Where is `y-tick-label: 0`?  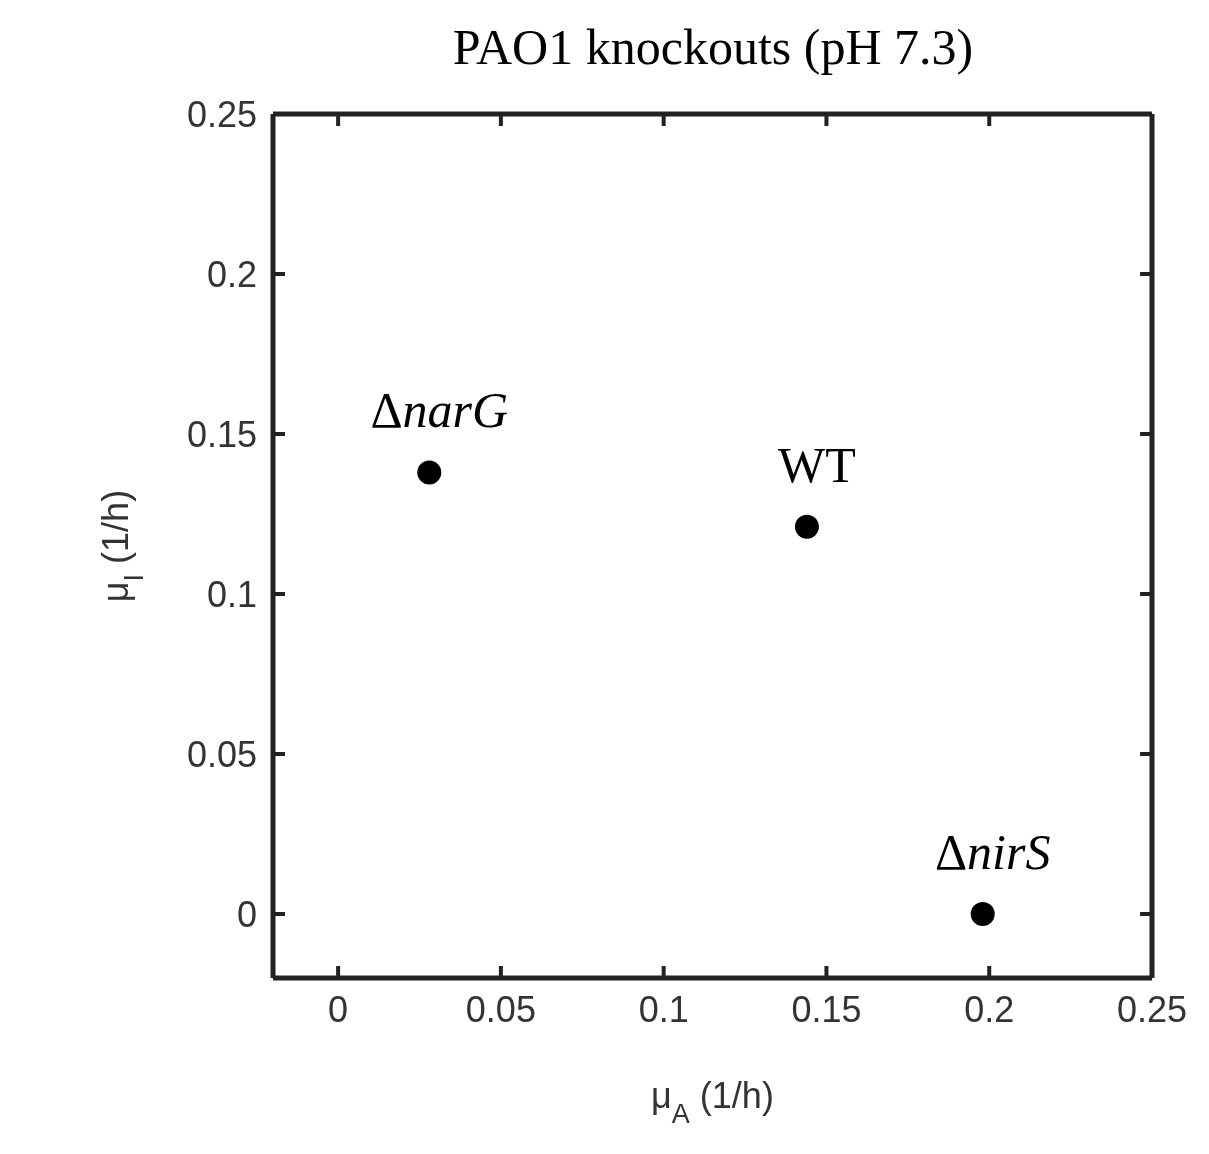
y-tick-label: 0 is located at coordinates (246, 914).